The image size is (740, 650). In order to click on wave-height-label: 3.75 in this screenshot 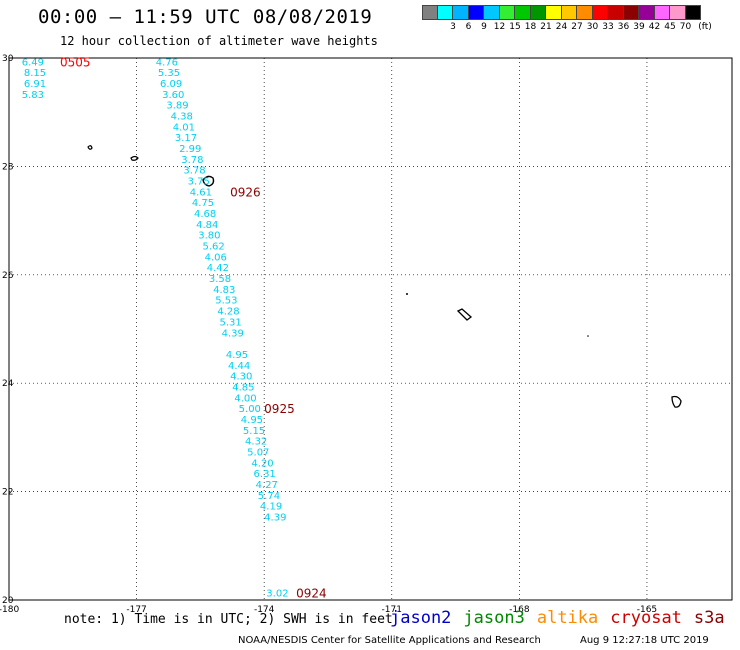, I will do `click(199, 181)`.